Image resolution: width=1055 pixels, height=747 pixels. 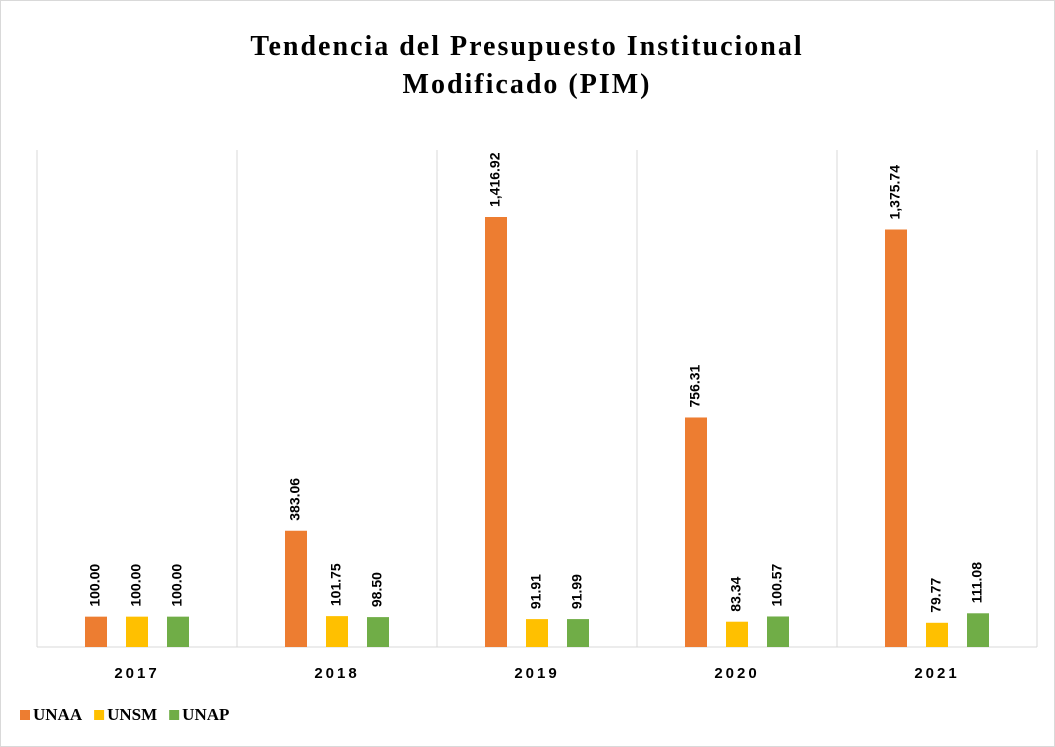 I want to click on data-label: 100.57, so click(x=777, y=584).